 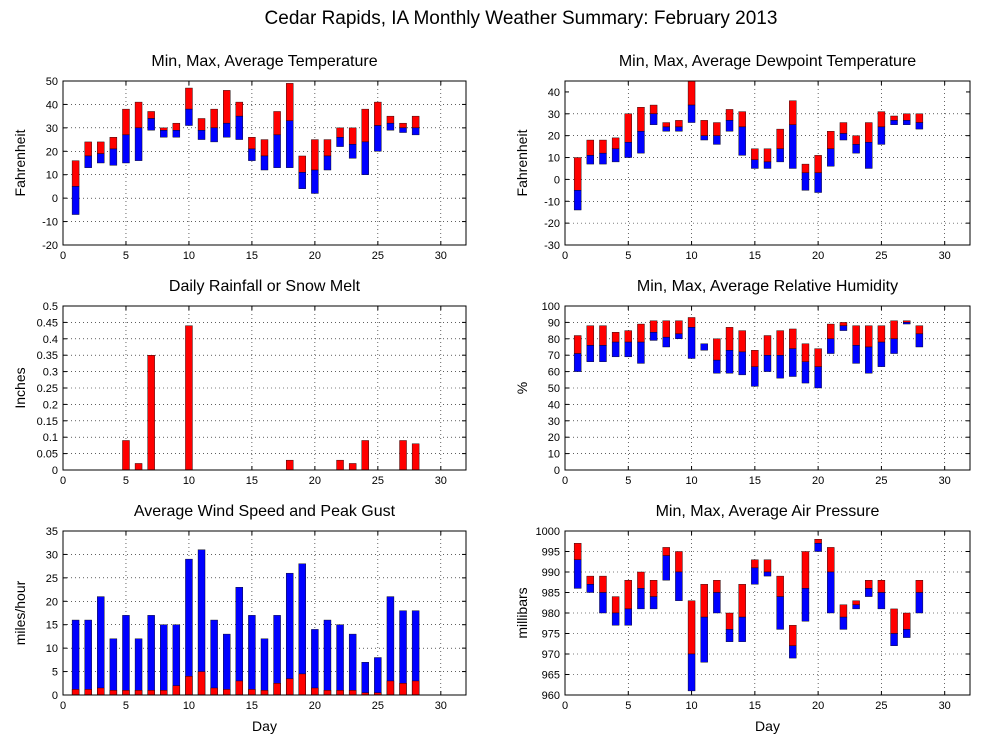 What do you see at coordinates (138, 467) in the screenshot?
I see `bar` at bounding box center [138, 467].